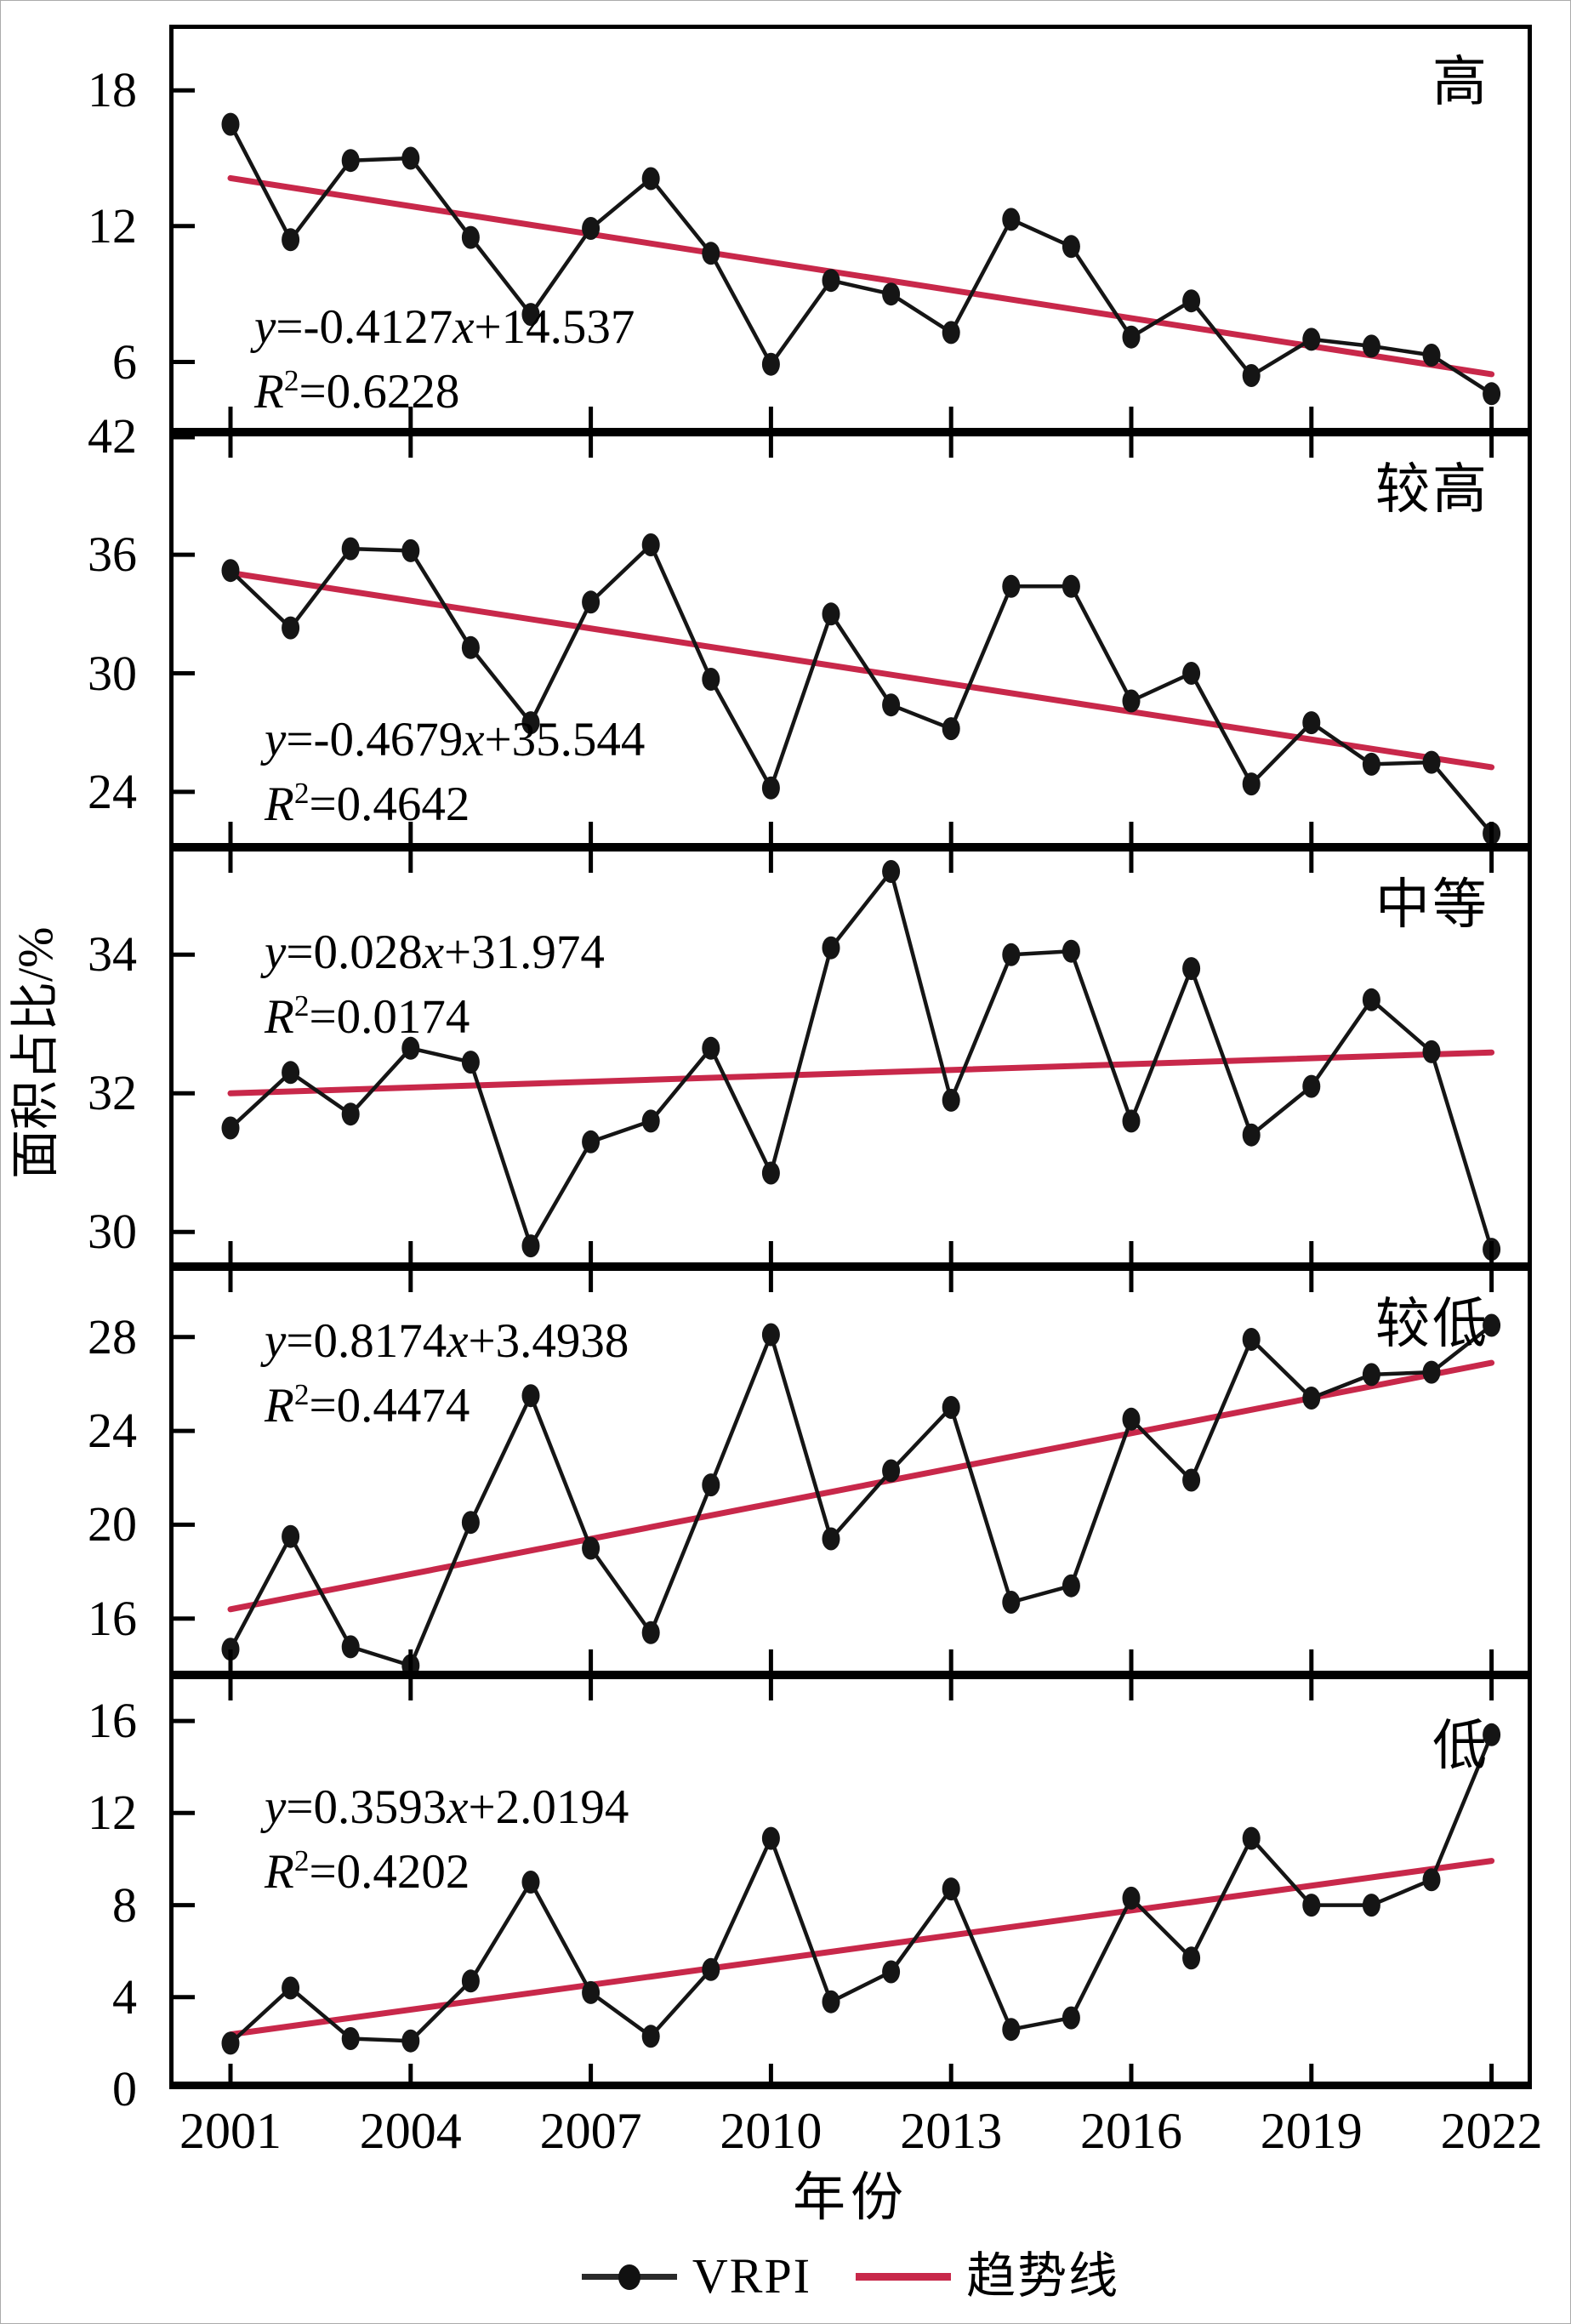  I want to click on x-tick-label: 2004, so click(410, 2131).